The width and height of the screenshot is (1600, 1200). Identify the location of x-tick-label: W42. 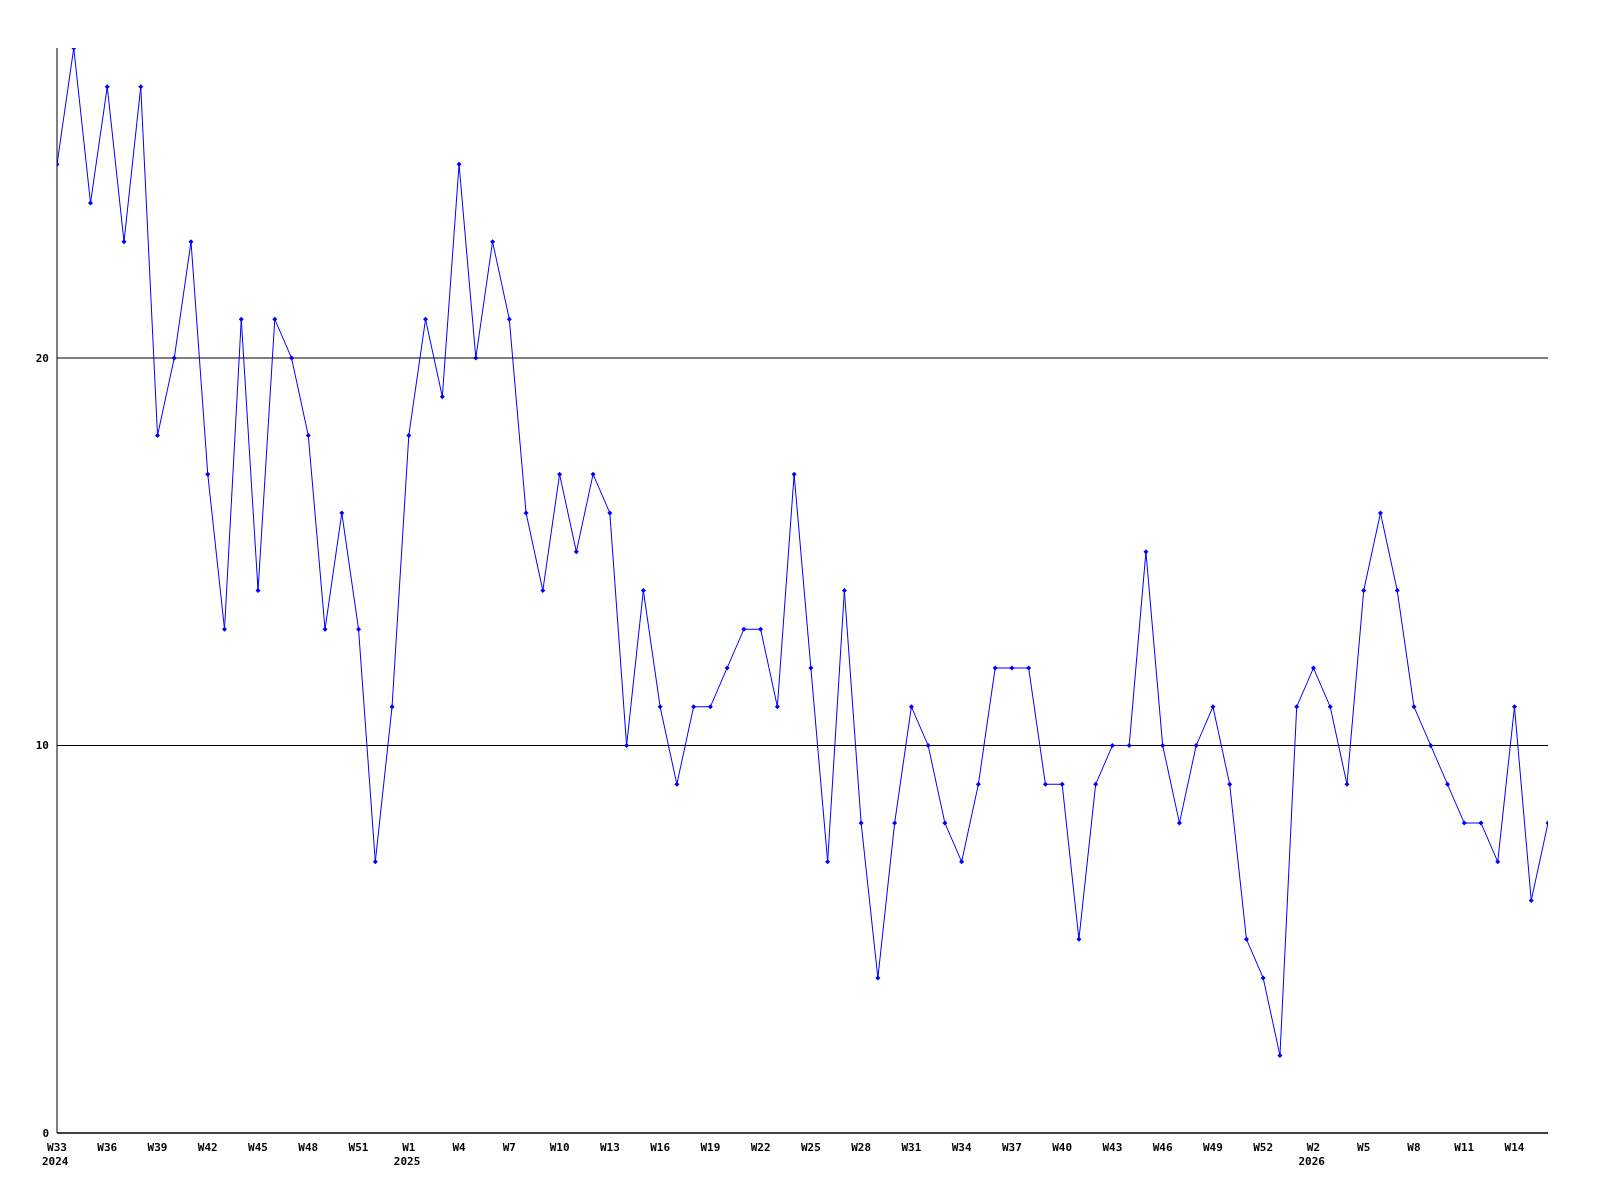
(207, 1147).